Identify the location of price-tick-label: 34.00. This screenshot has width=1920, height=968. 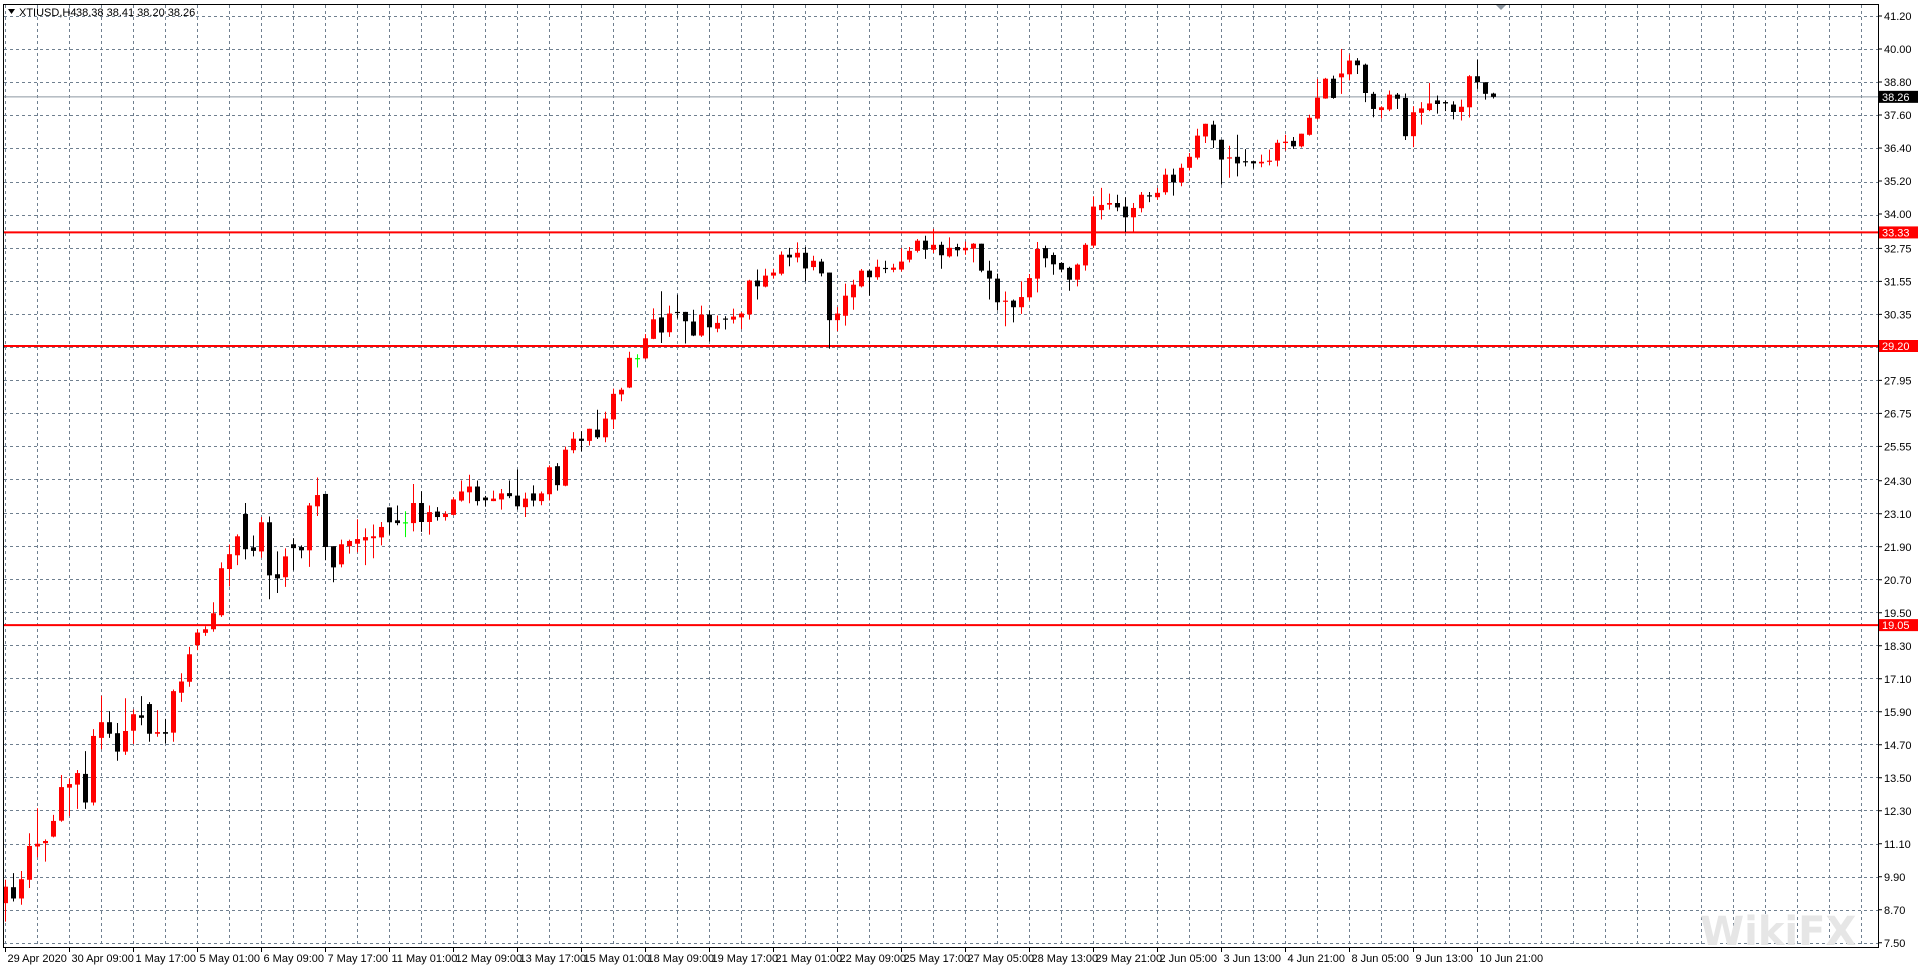
(1898, 215).